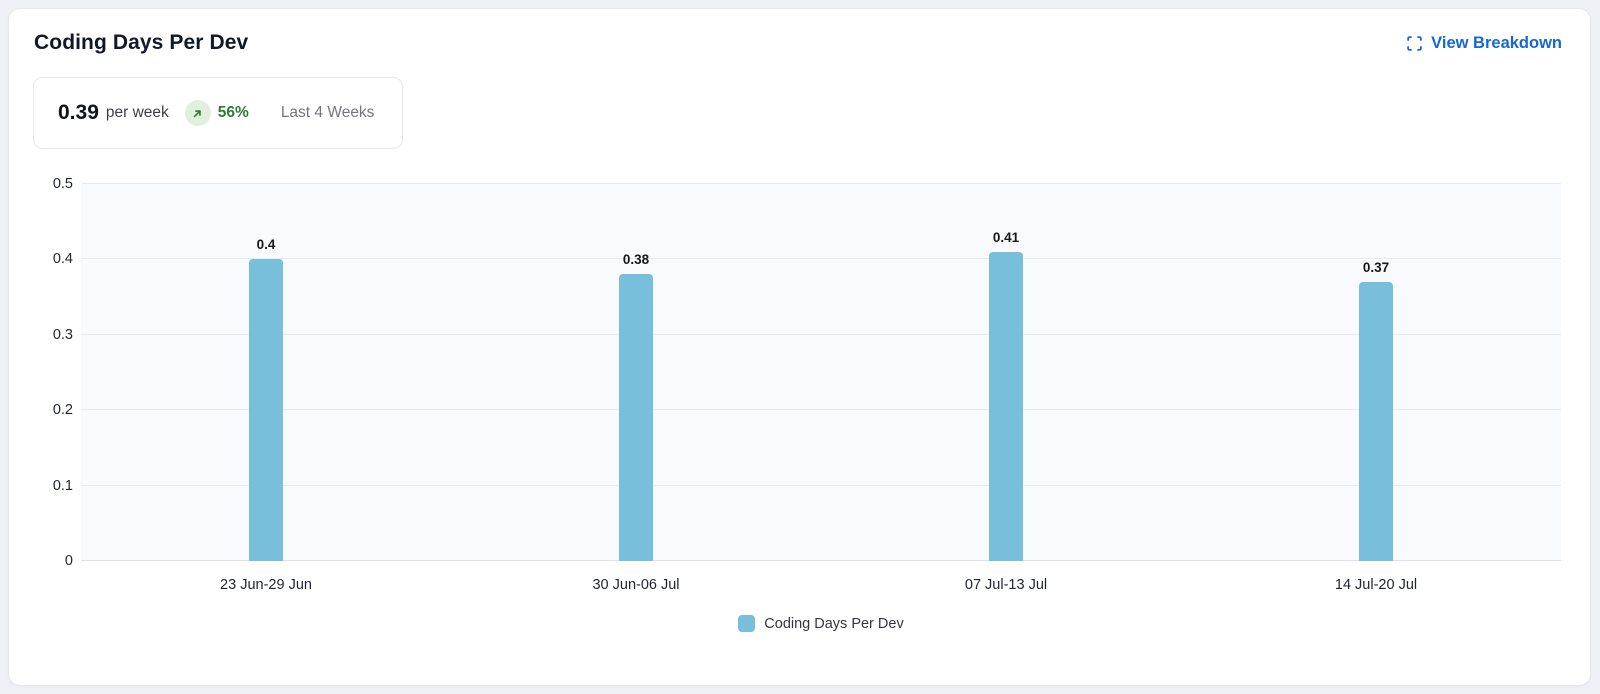 The width and height of the screenshot is (1600, 694). I want to click on bar-value-label: 0.38, so click(636, 260).